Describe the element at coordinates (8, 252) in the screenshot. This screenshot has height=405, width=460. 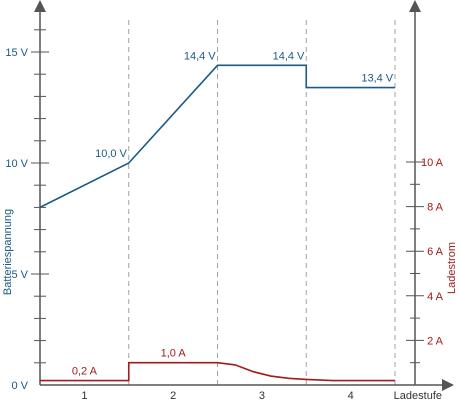
I see `left-axis-label: Batteriespannung` at that location.